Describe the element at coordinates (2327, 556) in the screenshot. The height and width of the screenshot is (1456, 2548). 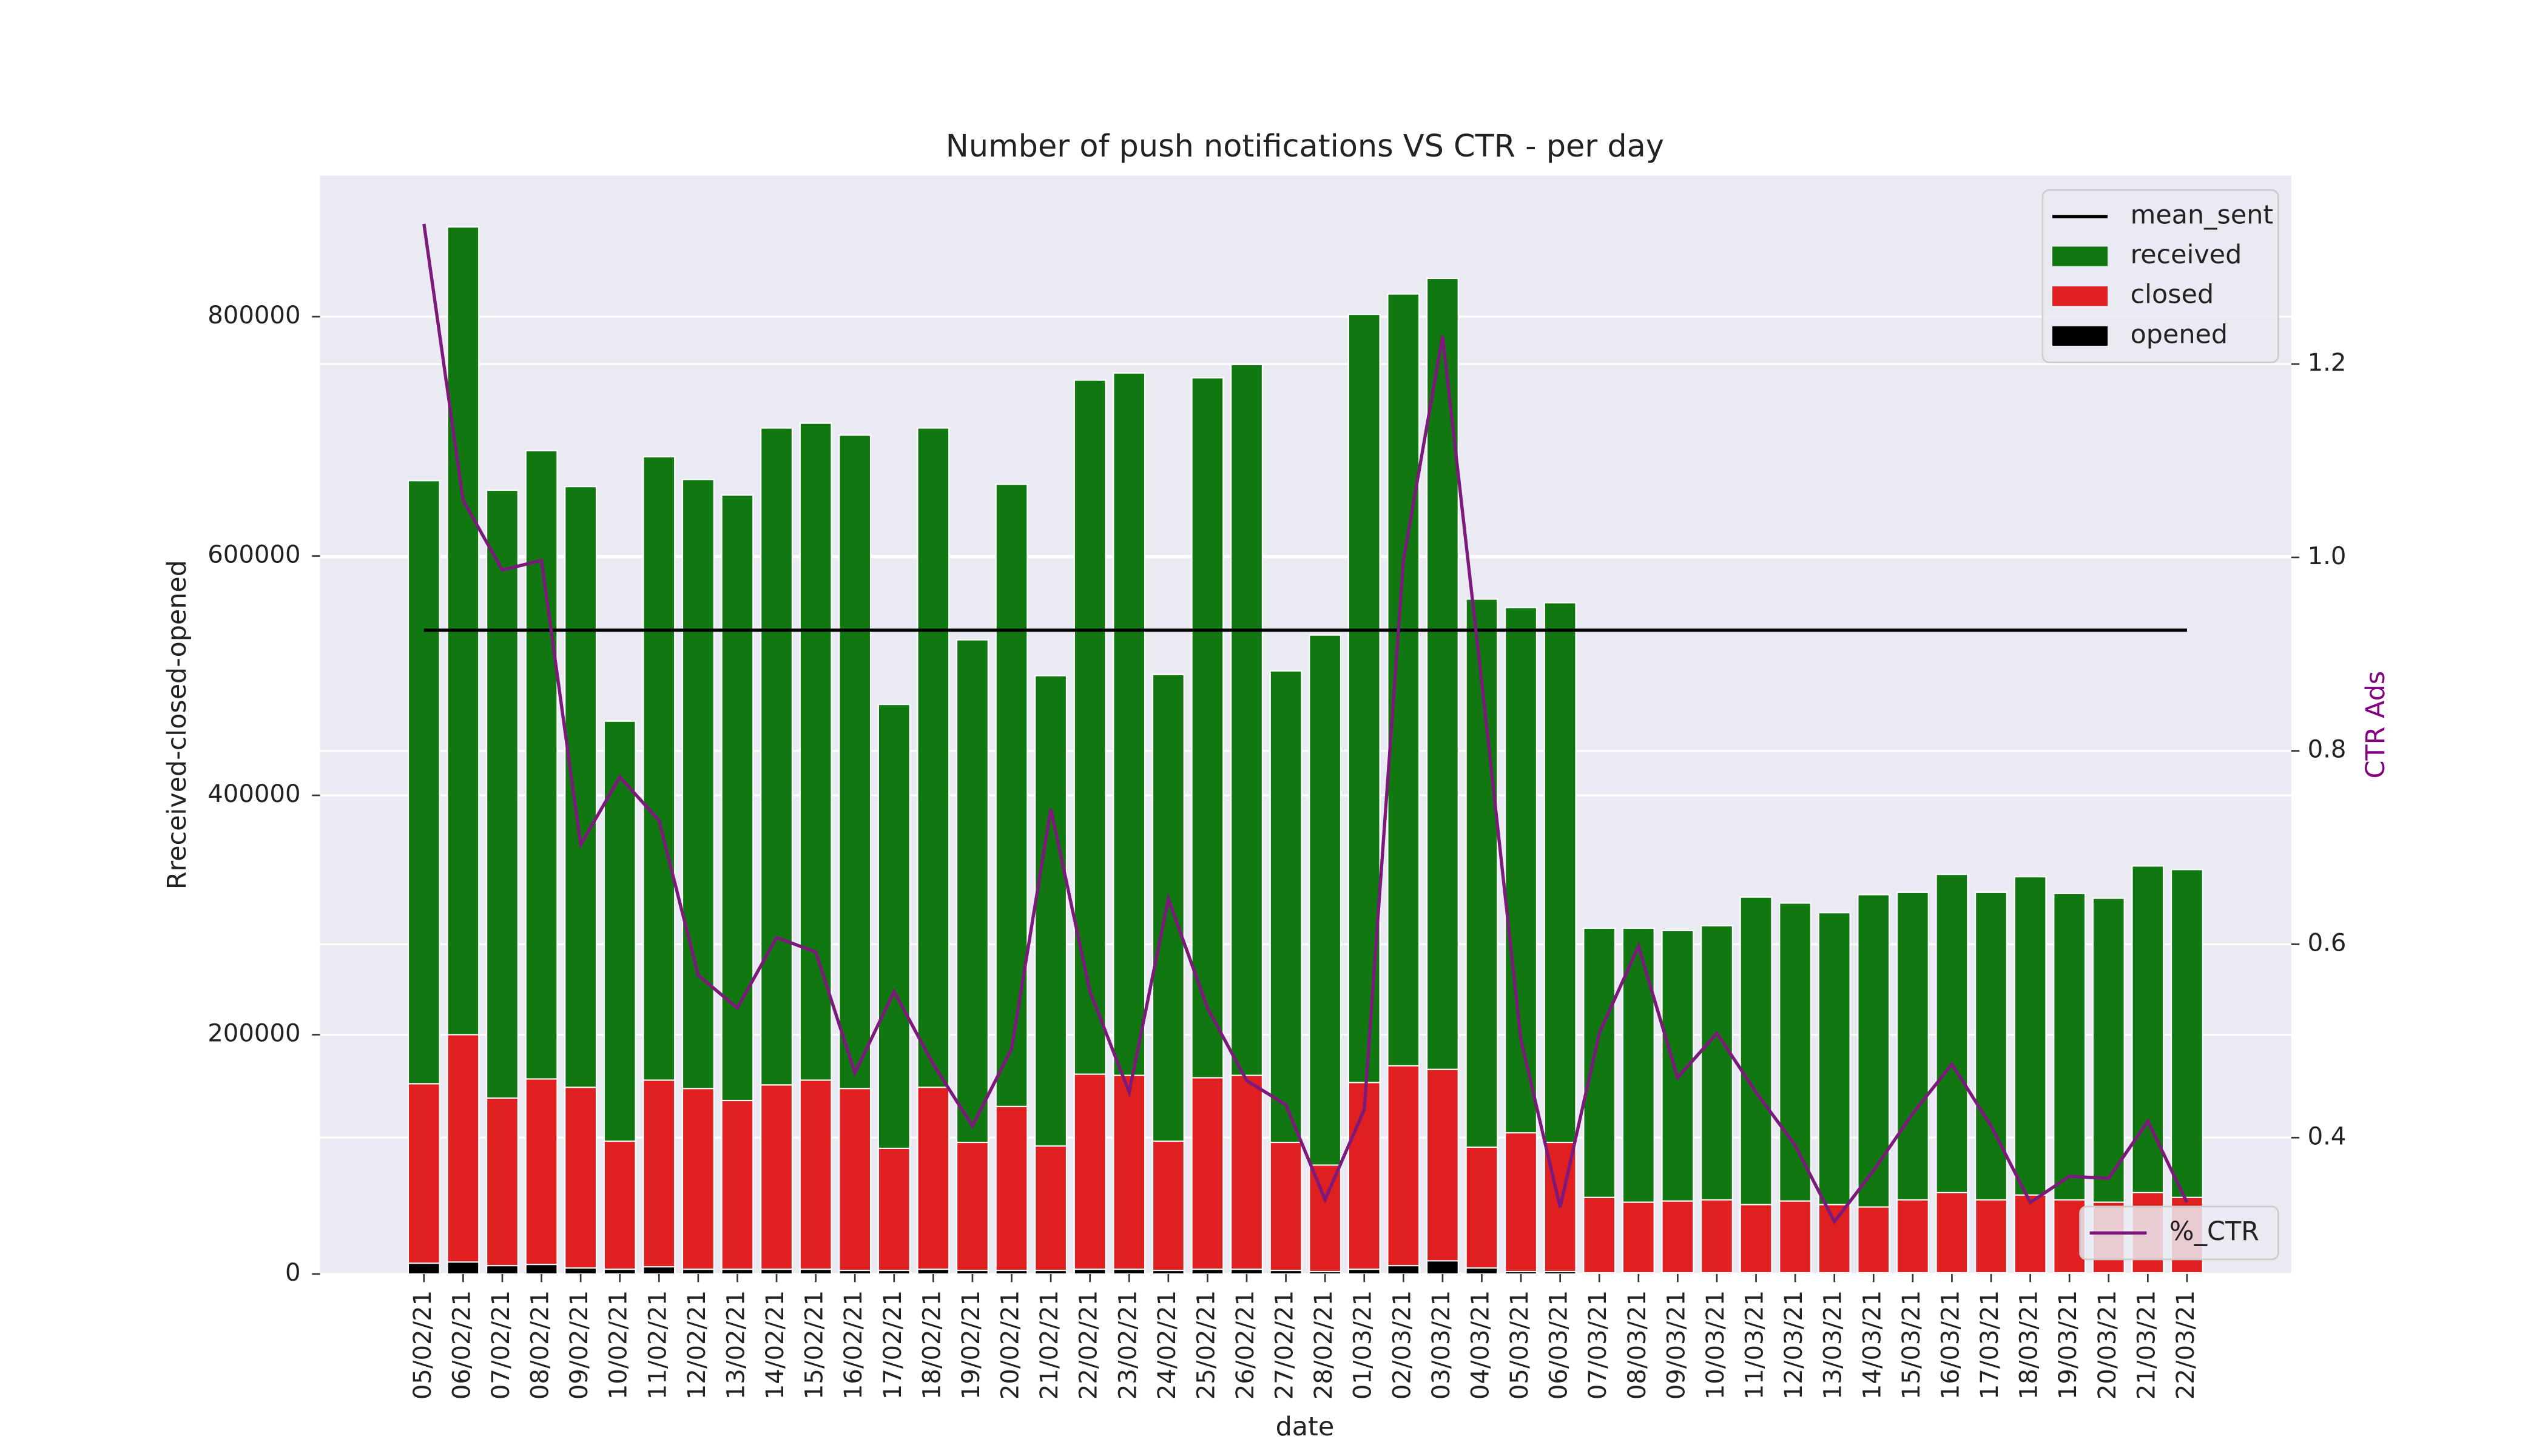
I see `y2-tick-label: 1.0` at that location.